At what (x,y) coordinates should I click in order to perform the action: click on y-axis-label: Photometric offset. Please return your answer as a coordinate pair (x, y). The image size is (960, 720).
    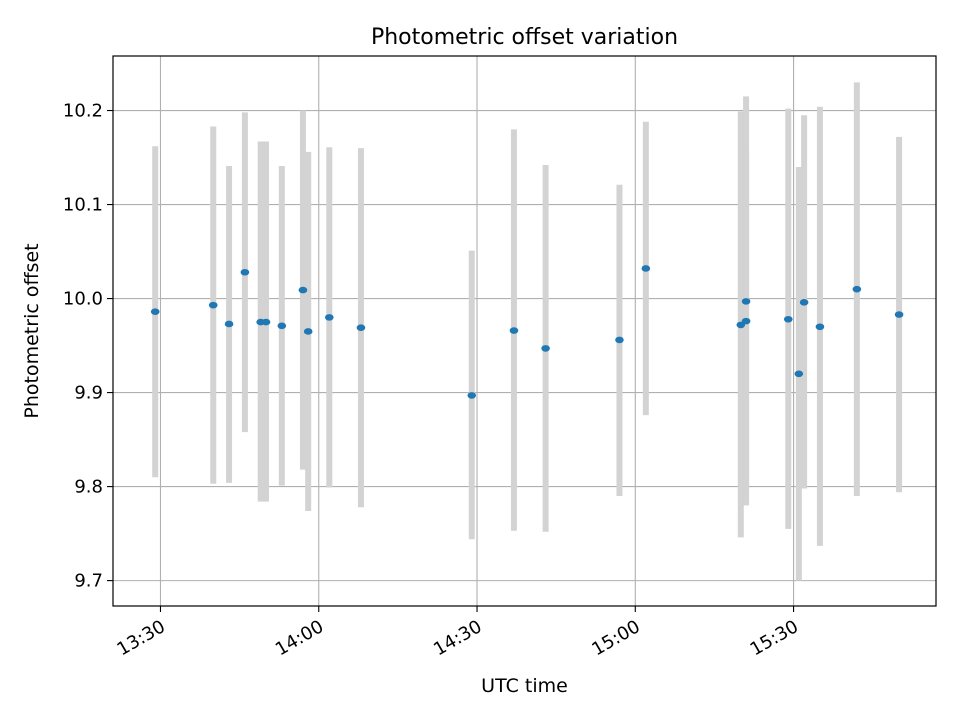
    Looking at the image, I should click on (32, 330).